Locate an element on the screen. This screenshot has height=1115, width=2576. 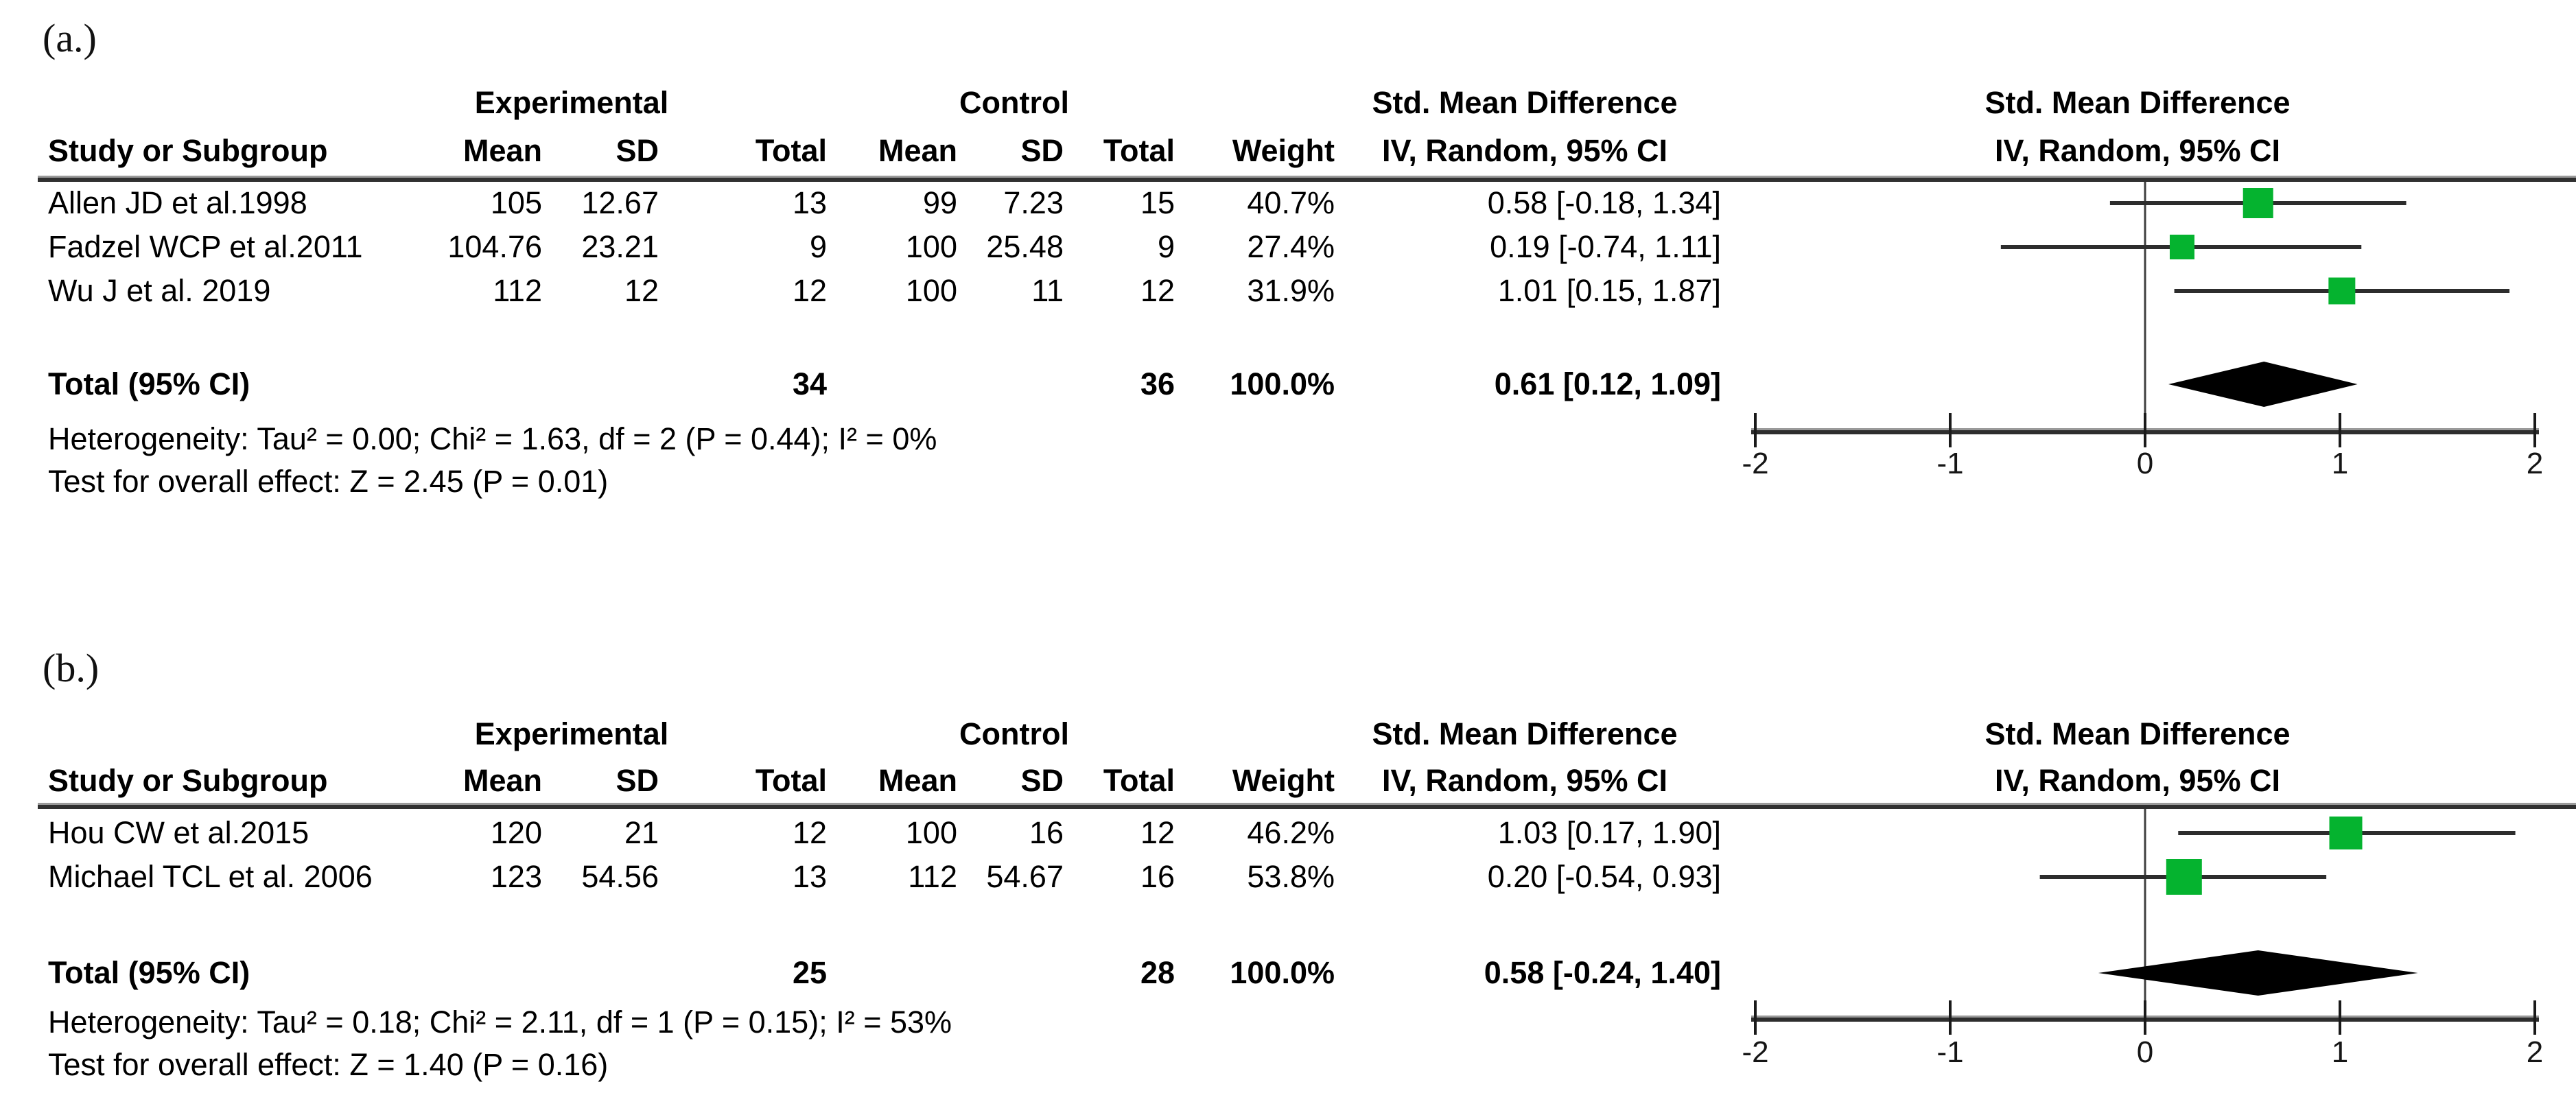
total-ctl: 9 is located at coordinates (1166, 246).